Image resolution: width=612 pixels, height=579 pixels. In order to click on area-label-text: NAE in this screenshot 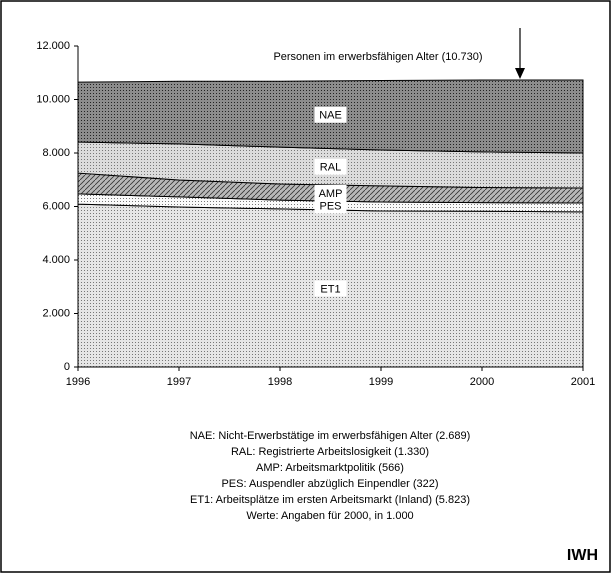, I will do `click(330, 116)`.